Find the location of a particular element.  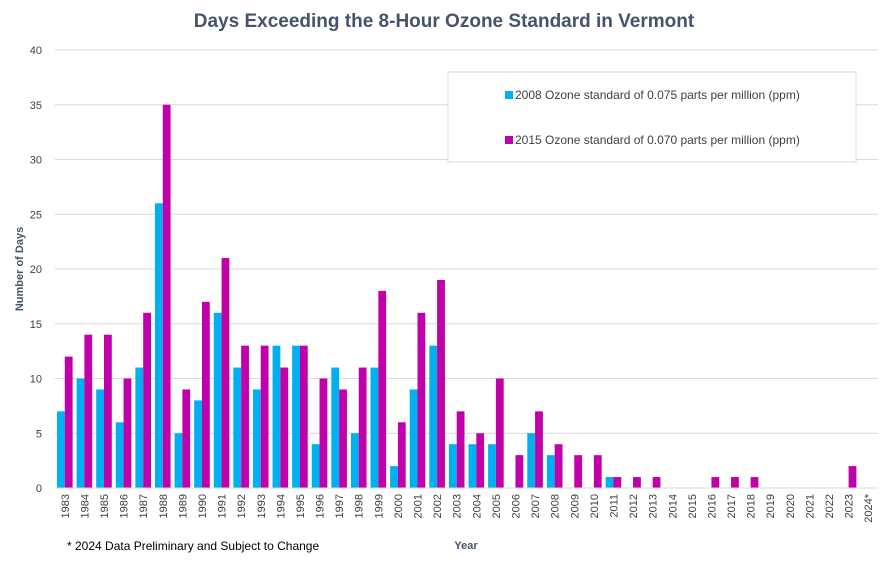

bar-2008-standard-1993 is located at coordinates (256, 438).